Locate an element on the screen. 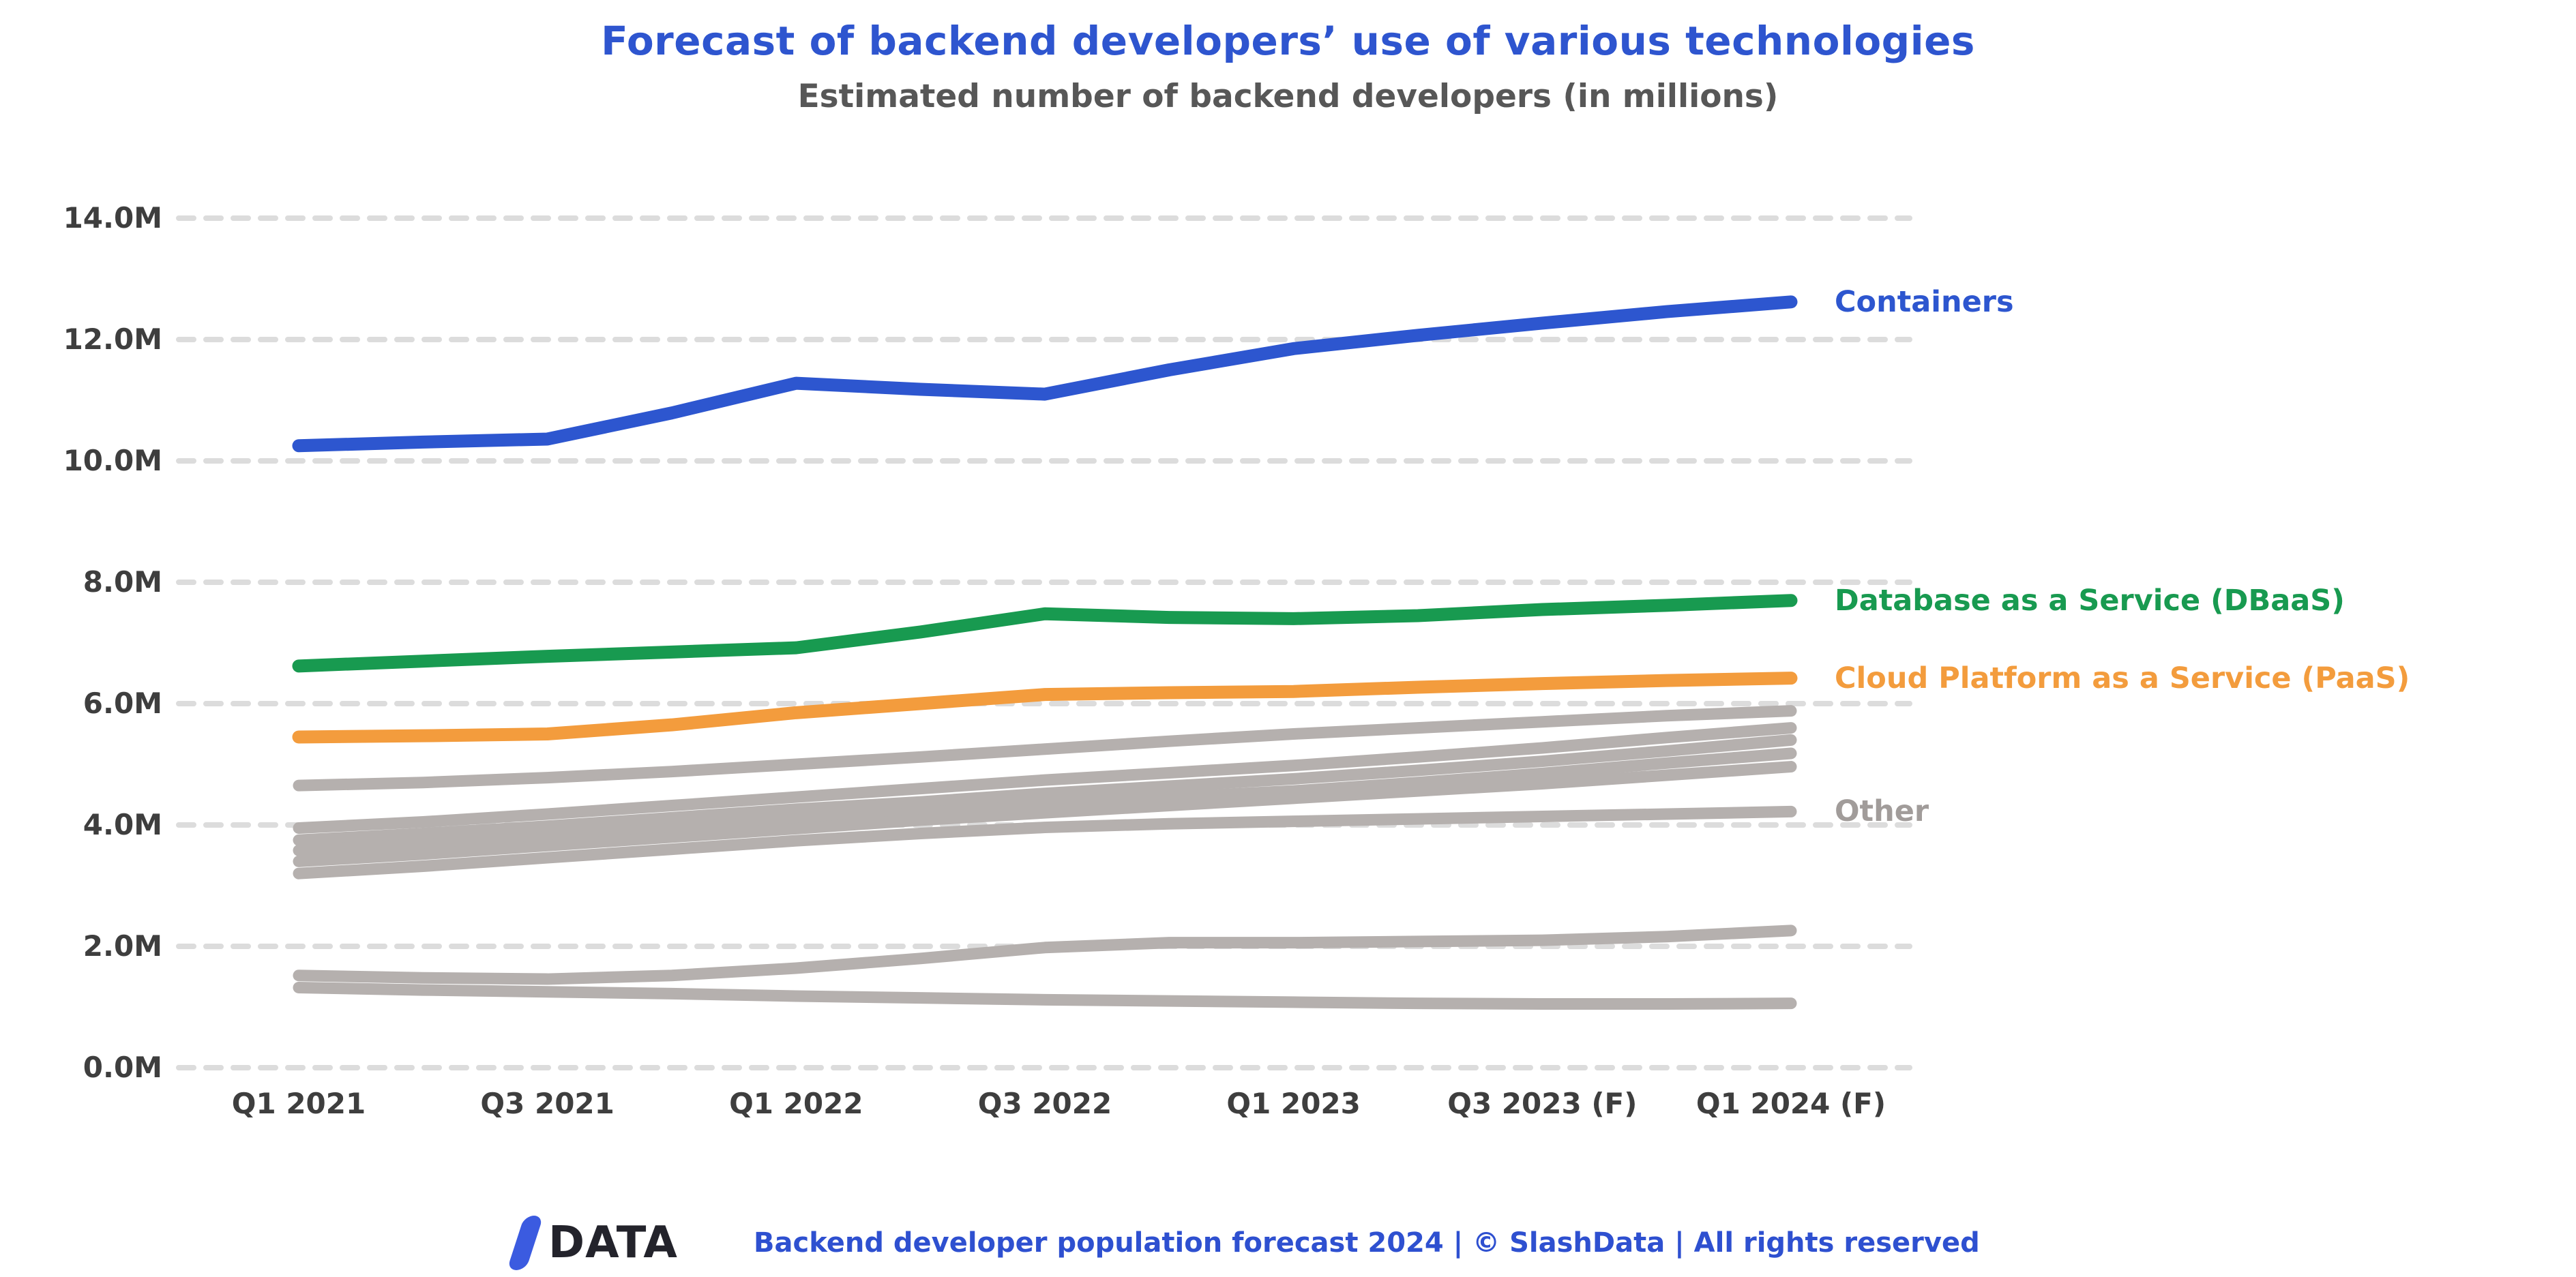  x-axis-tick: Q1 2024 (F) is located at coordinates (1791, 1103).